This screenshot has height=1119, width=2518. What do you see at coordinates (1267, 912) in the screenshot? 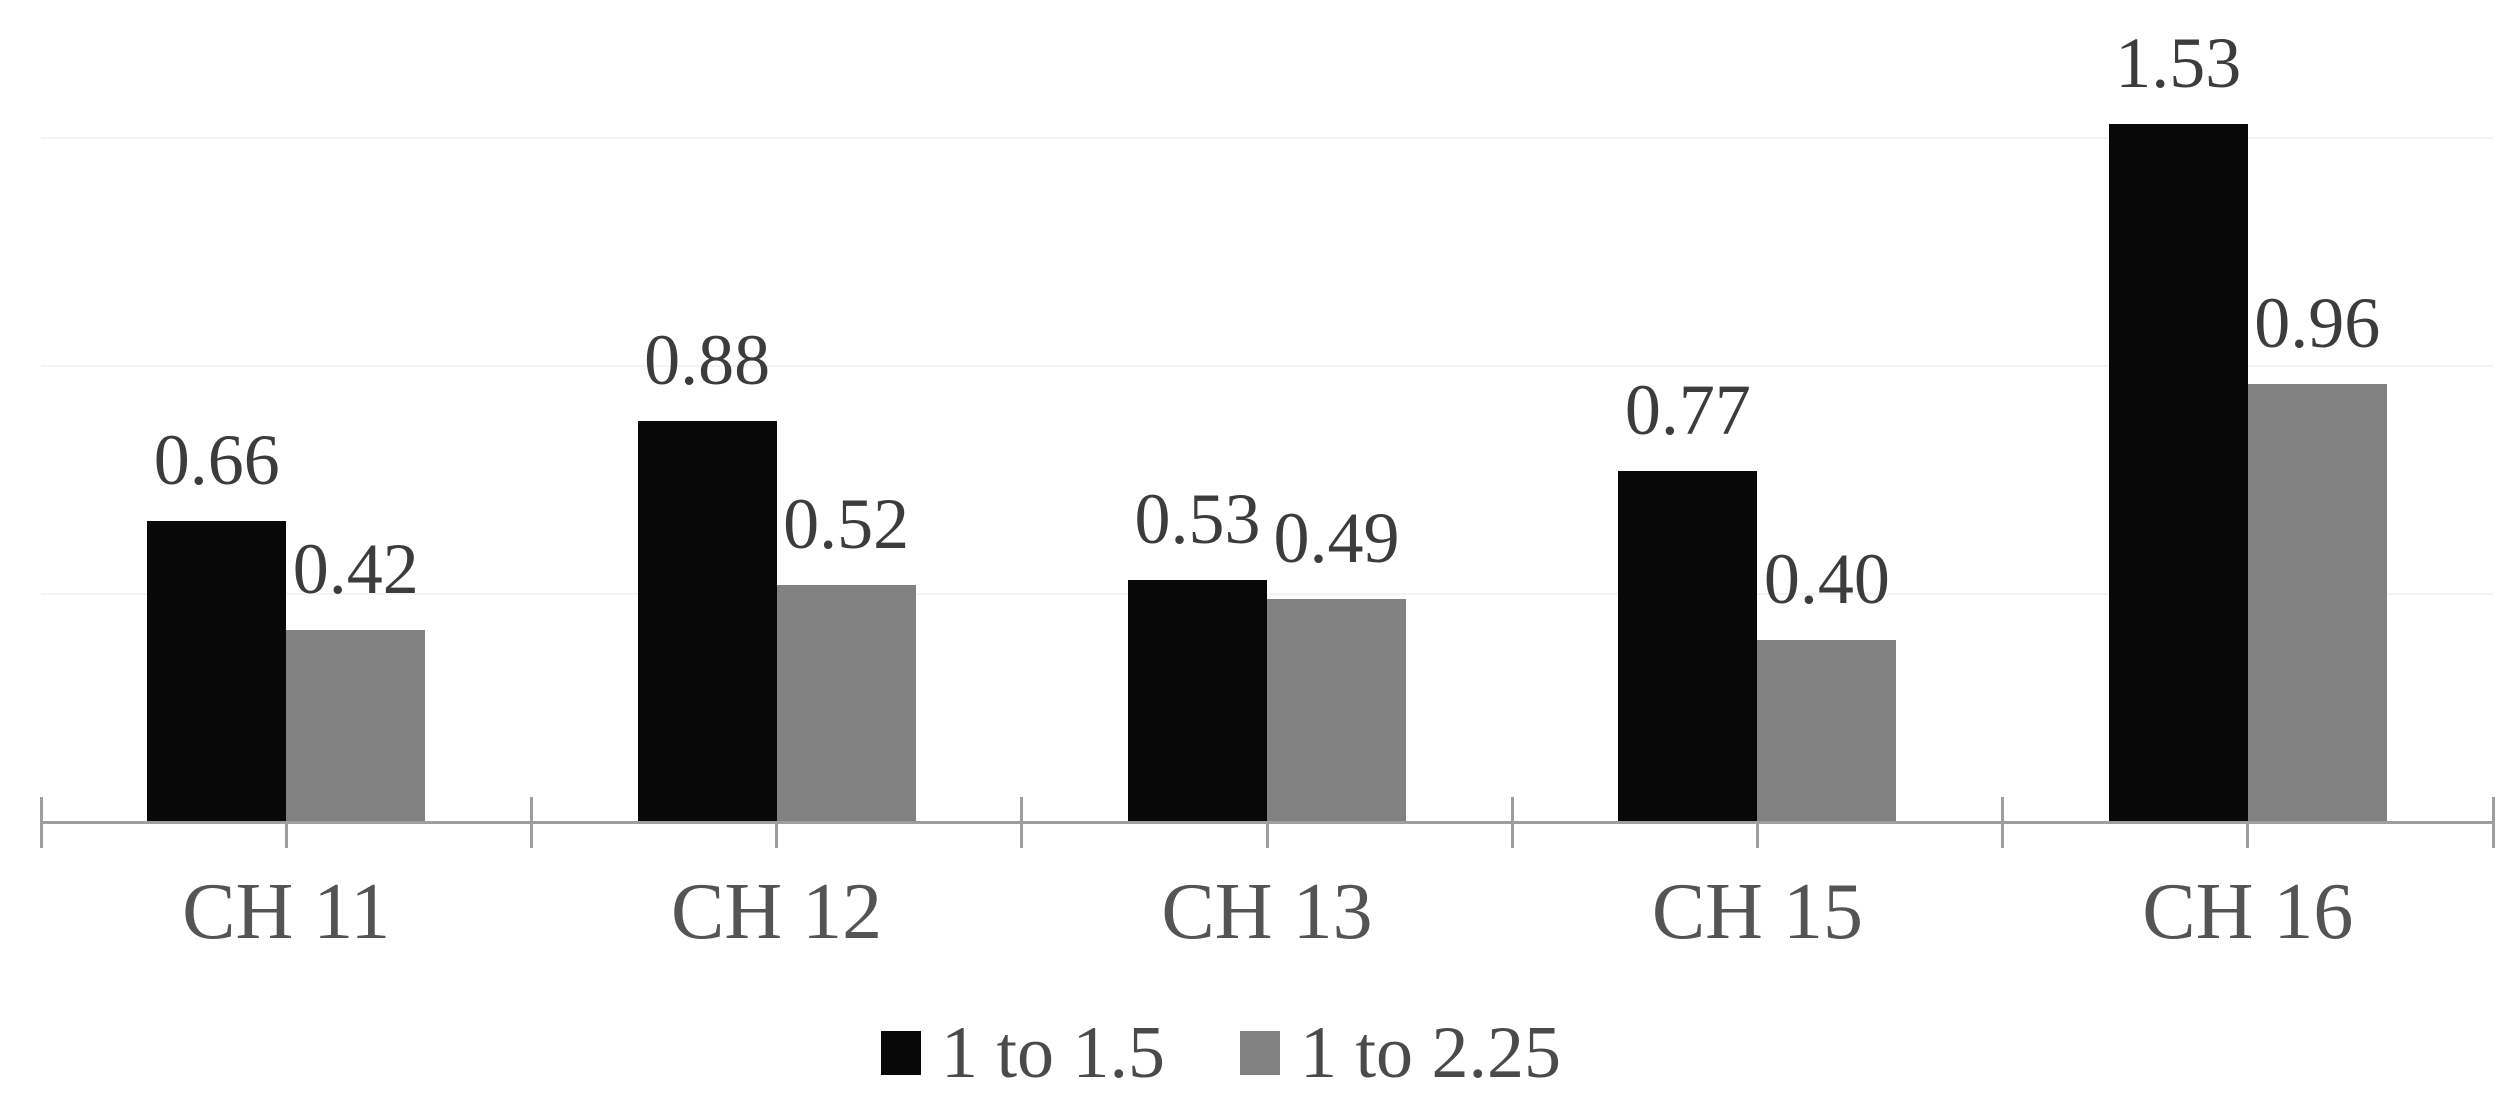
I see `category-label: CH 13` at bounding box center [1267, 912].